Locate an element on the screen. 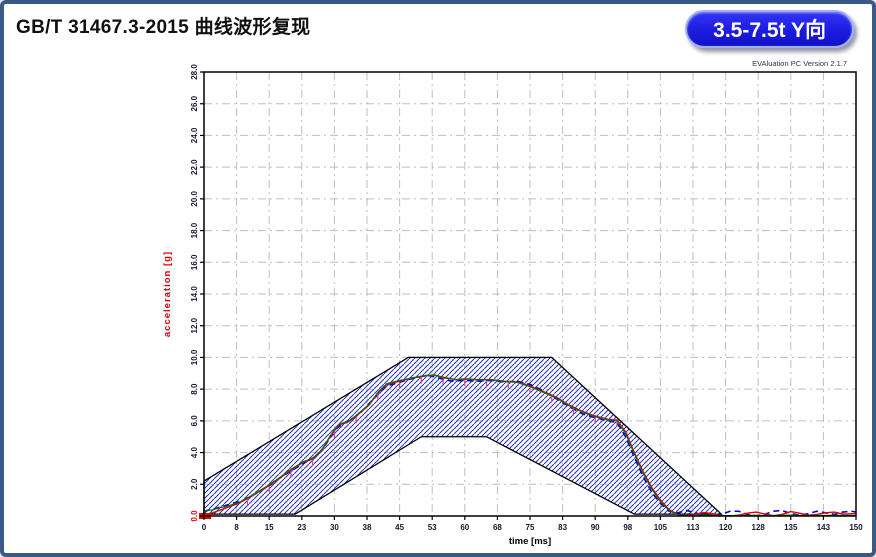 The height and width of the screenshot is (557, 876). svg-text: 16.0 is located at coordinates (194, 262).